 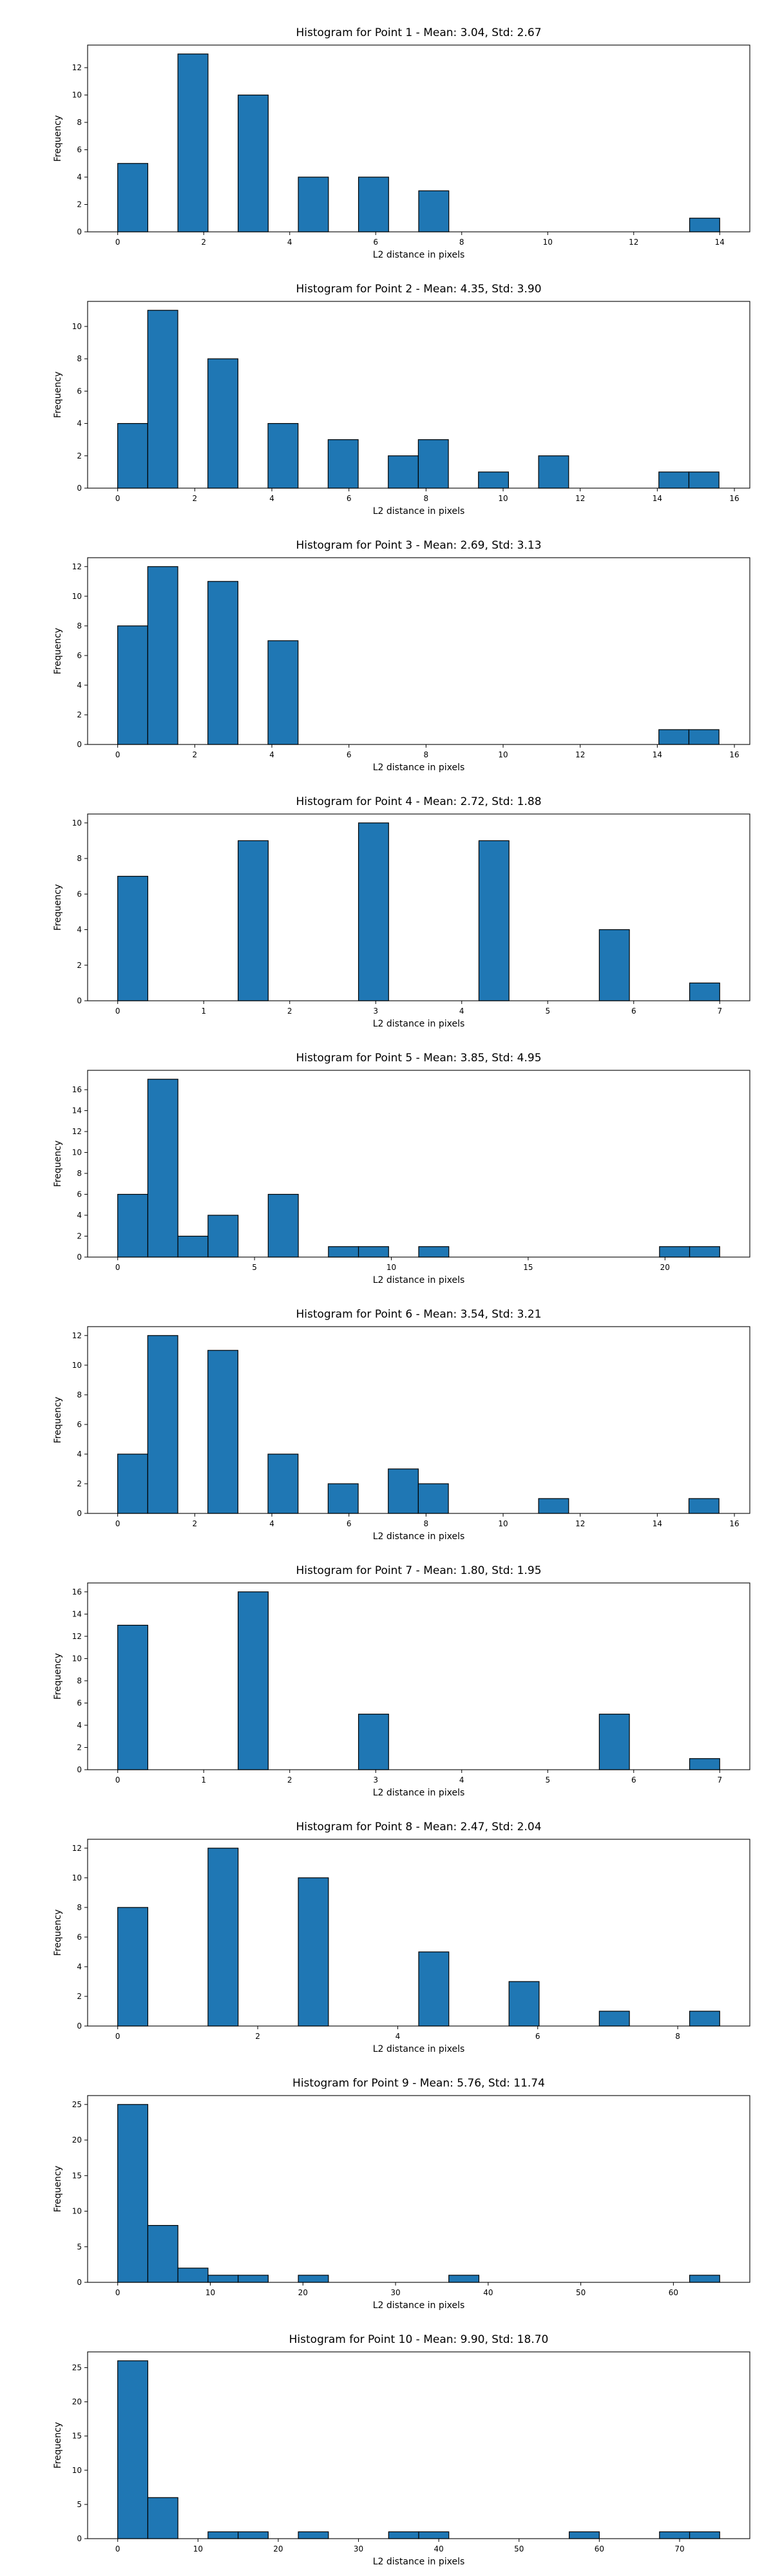 What do you see at coordinates (528, 1267) in the screenshot?
I see `x-tick-label: 15` at bounding box center [528, 1267].